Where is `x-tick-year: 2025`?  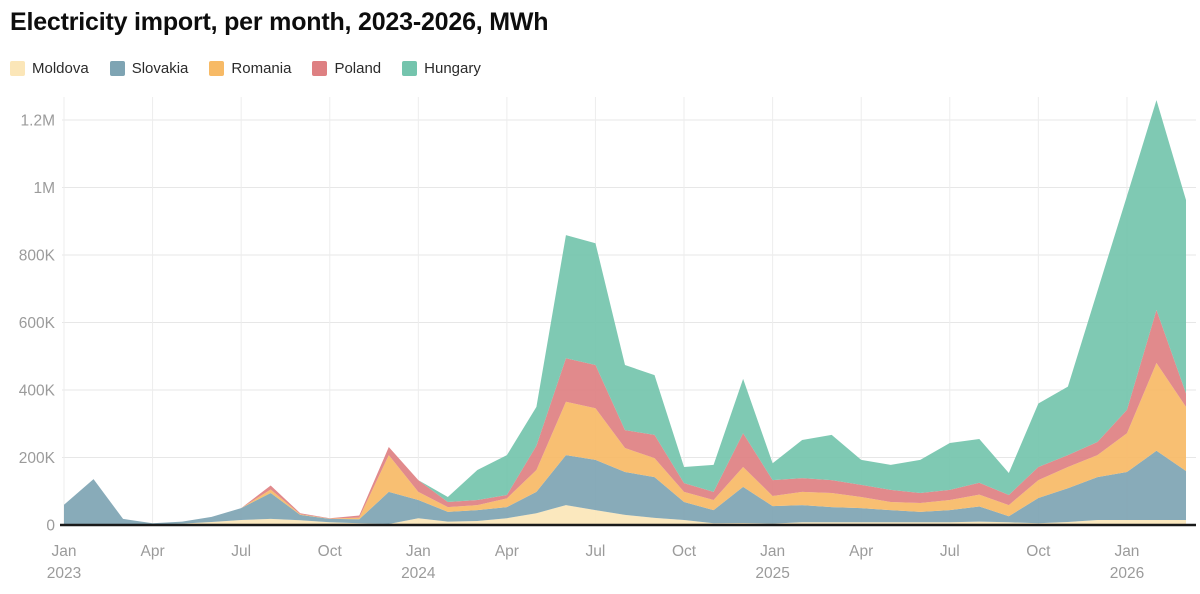
x-tick-year: 2025 is located at coordinates (772, 573).